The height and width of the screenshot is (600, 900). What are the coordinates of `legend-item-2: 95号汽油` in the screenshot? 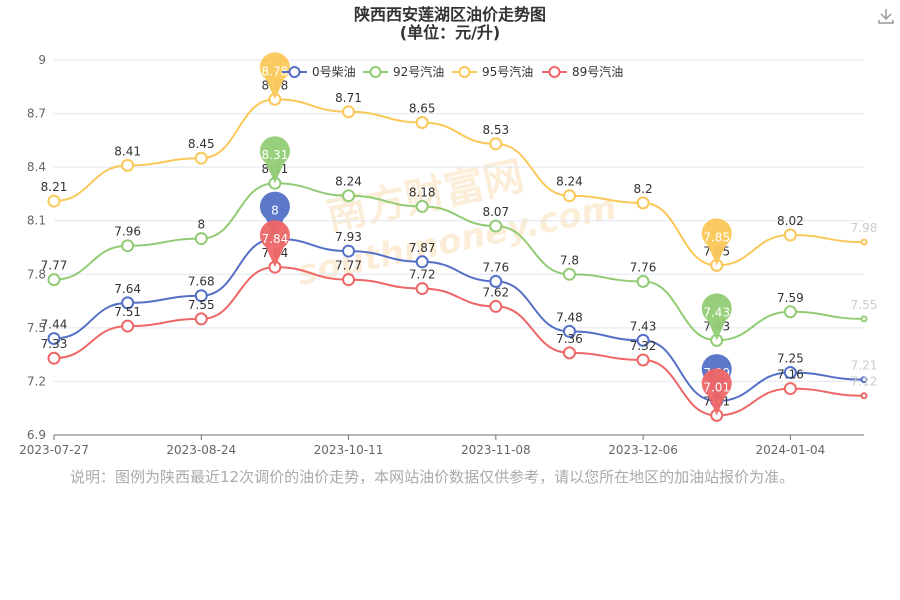 It's located at (492, 71).